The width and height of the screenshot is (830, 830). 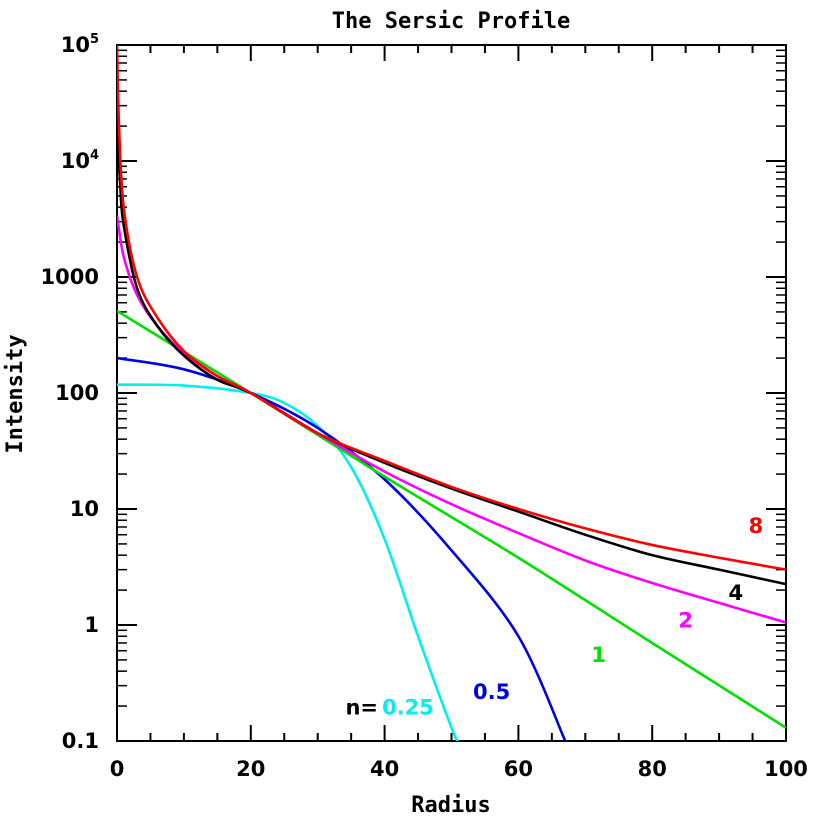 What do you see at coordinates (361, 707) in the screenshot?
I see `n-prefix-label: n=` at bounding box center [361, 707].